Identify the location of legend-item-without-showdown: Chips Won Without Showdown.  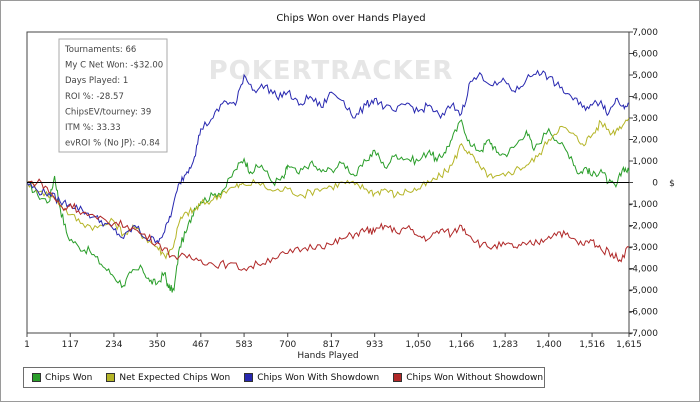
(468, 378).